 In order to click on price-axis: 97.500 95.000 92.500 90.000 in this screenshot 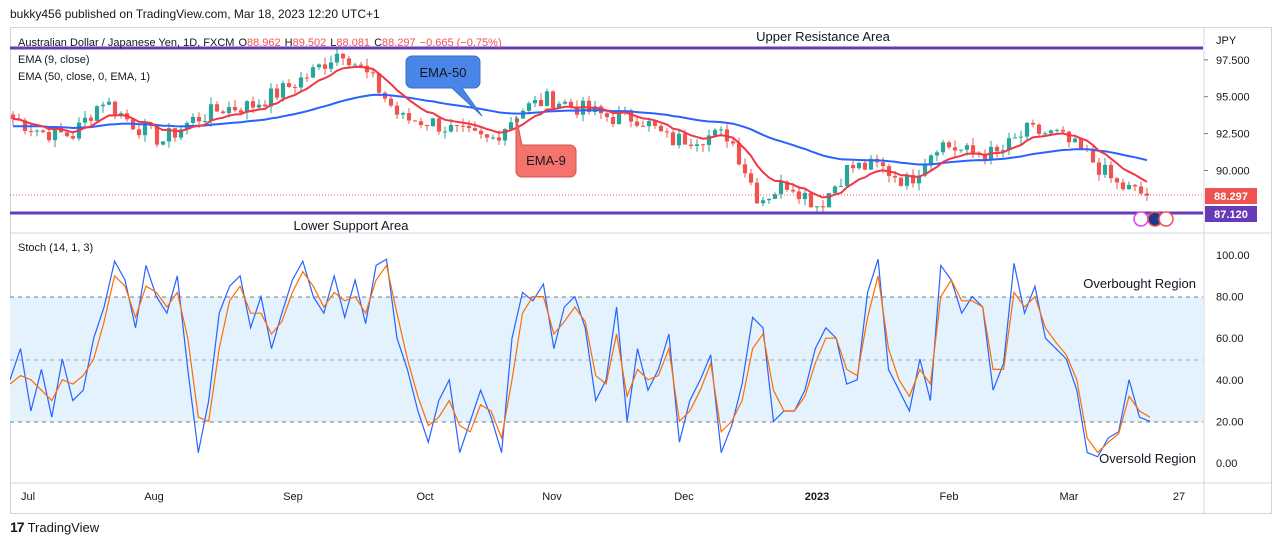, I will do `click(1227, 116)`.